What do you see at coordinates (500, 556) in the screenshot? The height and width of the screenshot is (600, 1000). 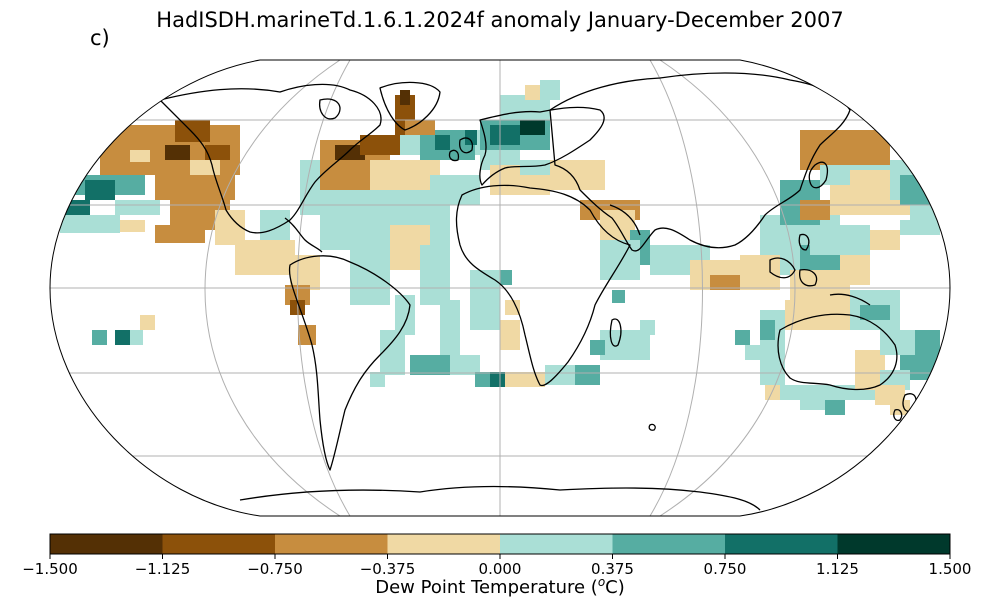 I see `colorbar-ticks` at bounding box center [500, 556].